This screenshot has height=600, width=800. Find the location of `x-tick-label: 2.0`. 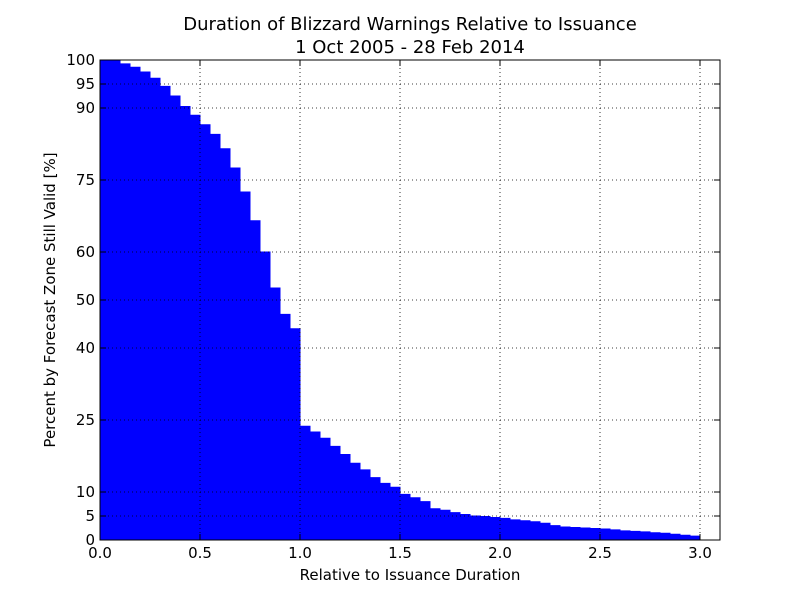

x-tick-label: 2.0 is located at coordinates (500, 553).